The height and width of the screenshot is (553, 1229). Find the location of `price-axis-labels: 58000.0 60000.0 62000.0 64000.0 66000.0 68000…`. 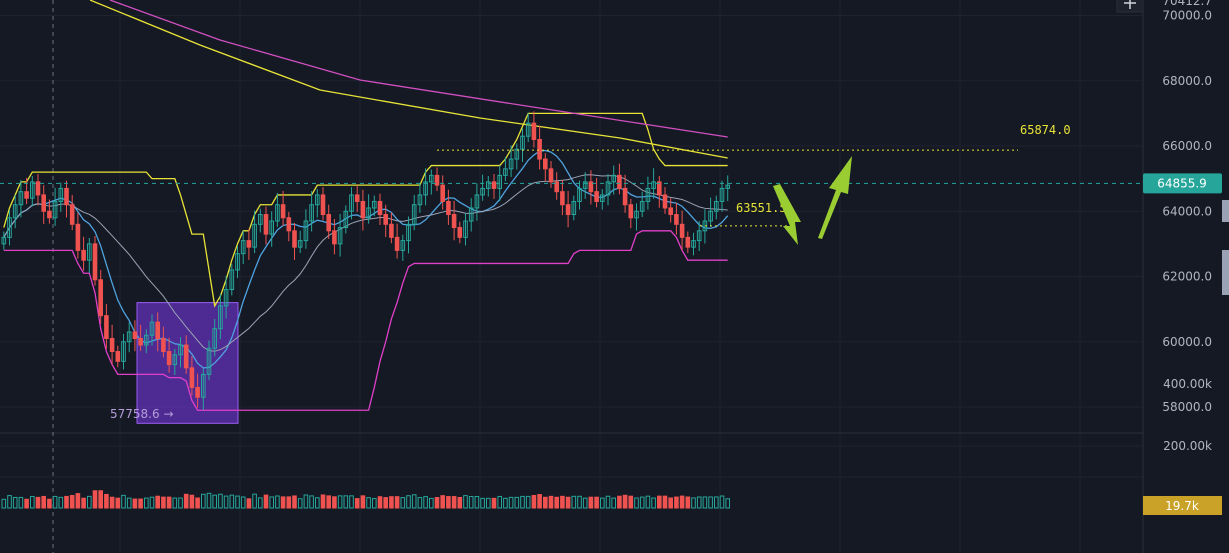

price-axis-labels: 58000.0 60000.0 62000.0 64000.0 66000.0 68000… is located at coordinates (1195, 226).